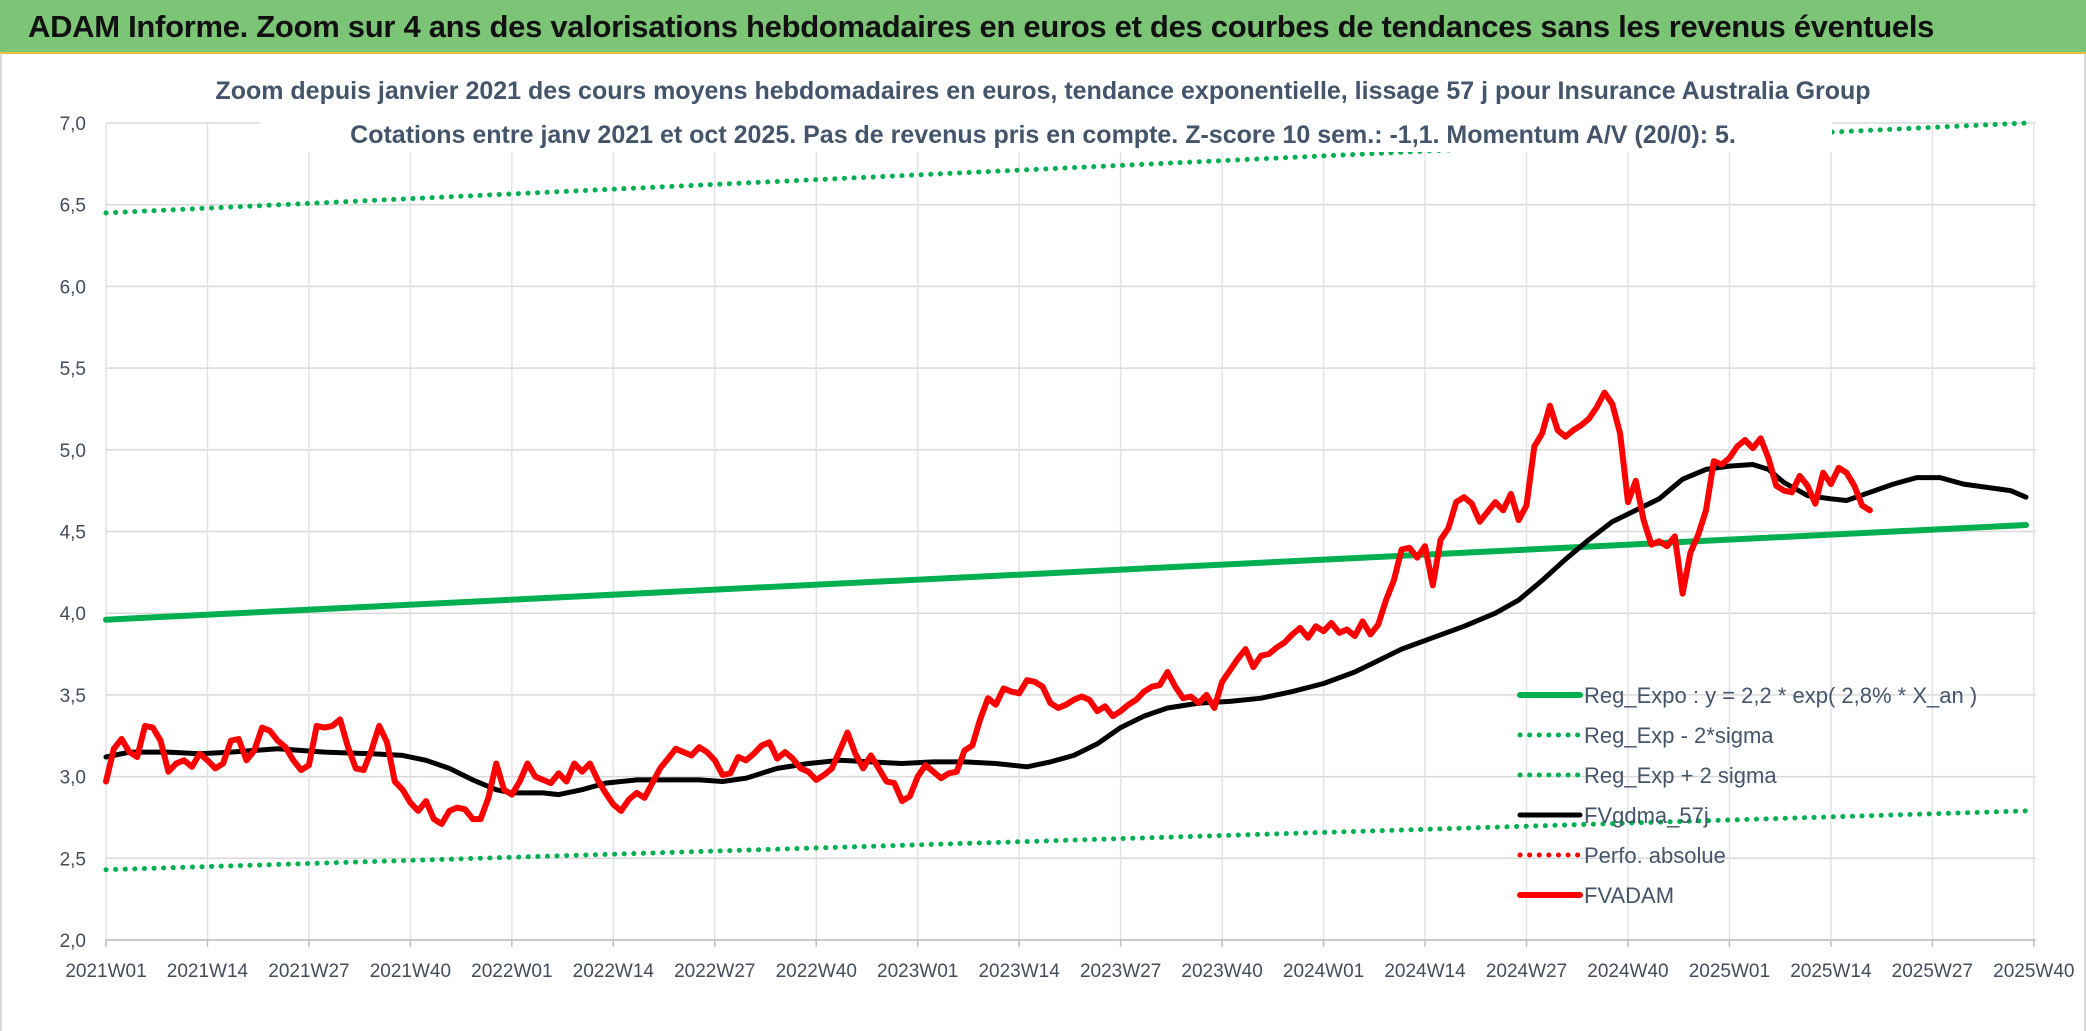 This screenshot has width=2086, height=1031. Describe the element at coordinates (410, 971) in the screenshot. I see `x-tick-label: 2021W40` at that location.